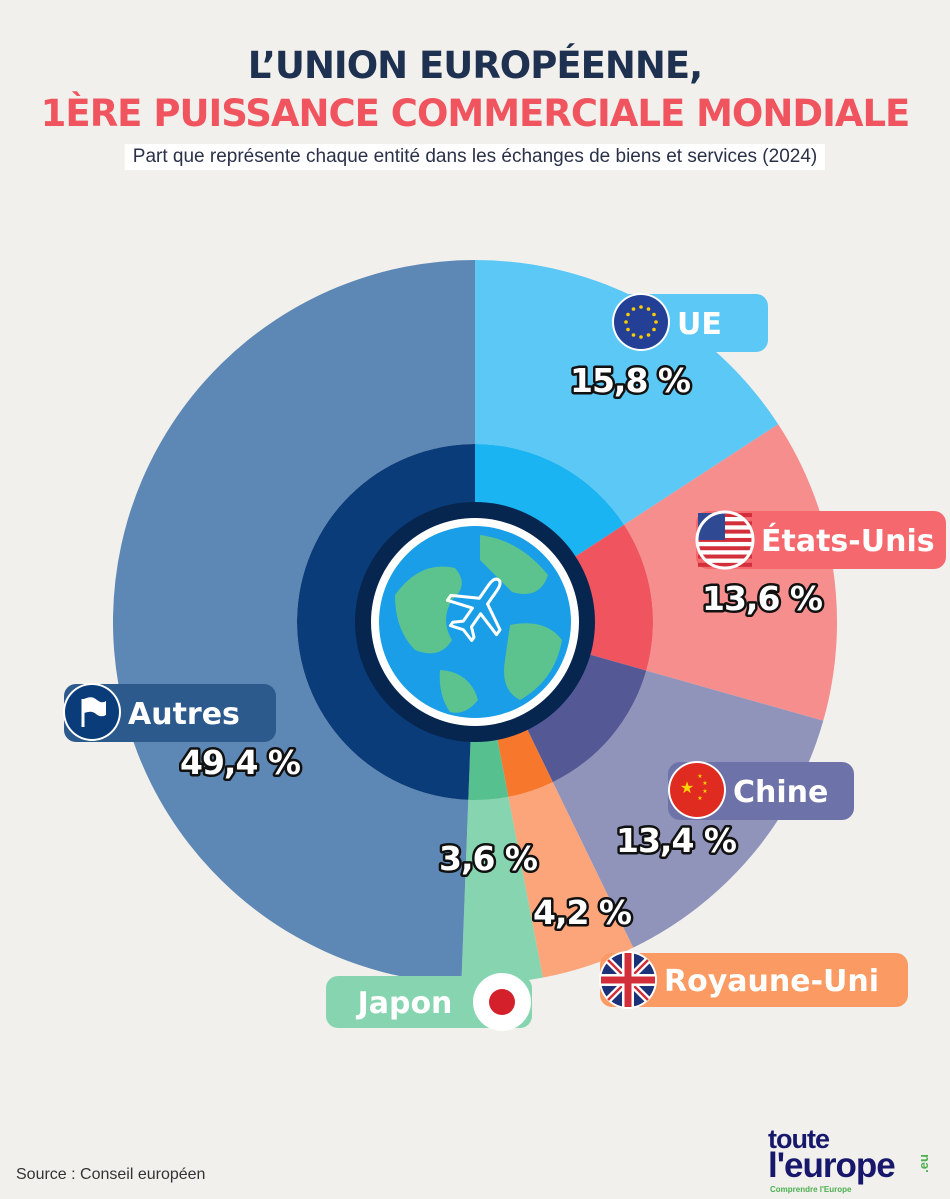 This screenshot has width=950, height=1199. What do you see at coordinates (848, 541) in the screenshot?
I see `label-name-etats-unis: États-Unis` at bounding box center [848, 541].